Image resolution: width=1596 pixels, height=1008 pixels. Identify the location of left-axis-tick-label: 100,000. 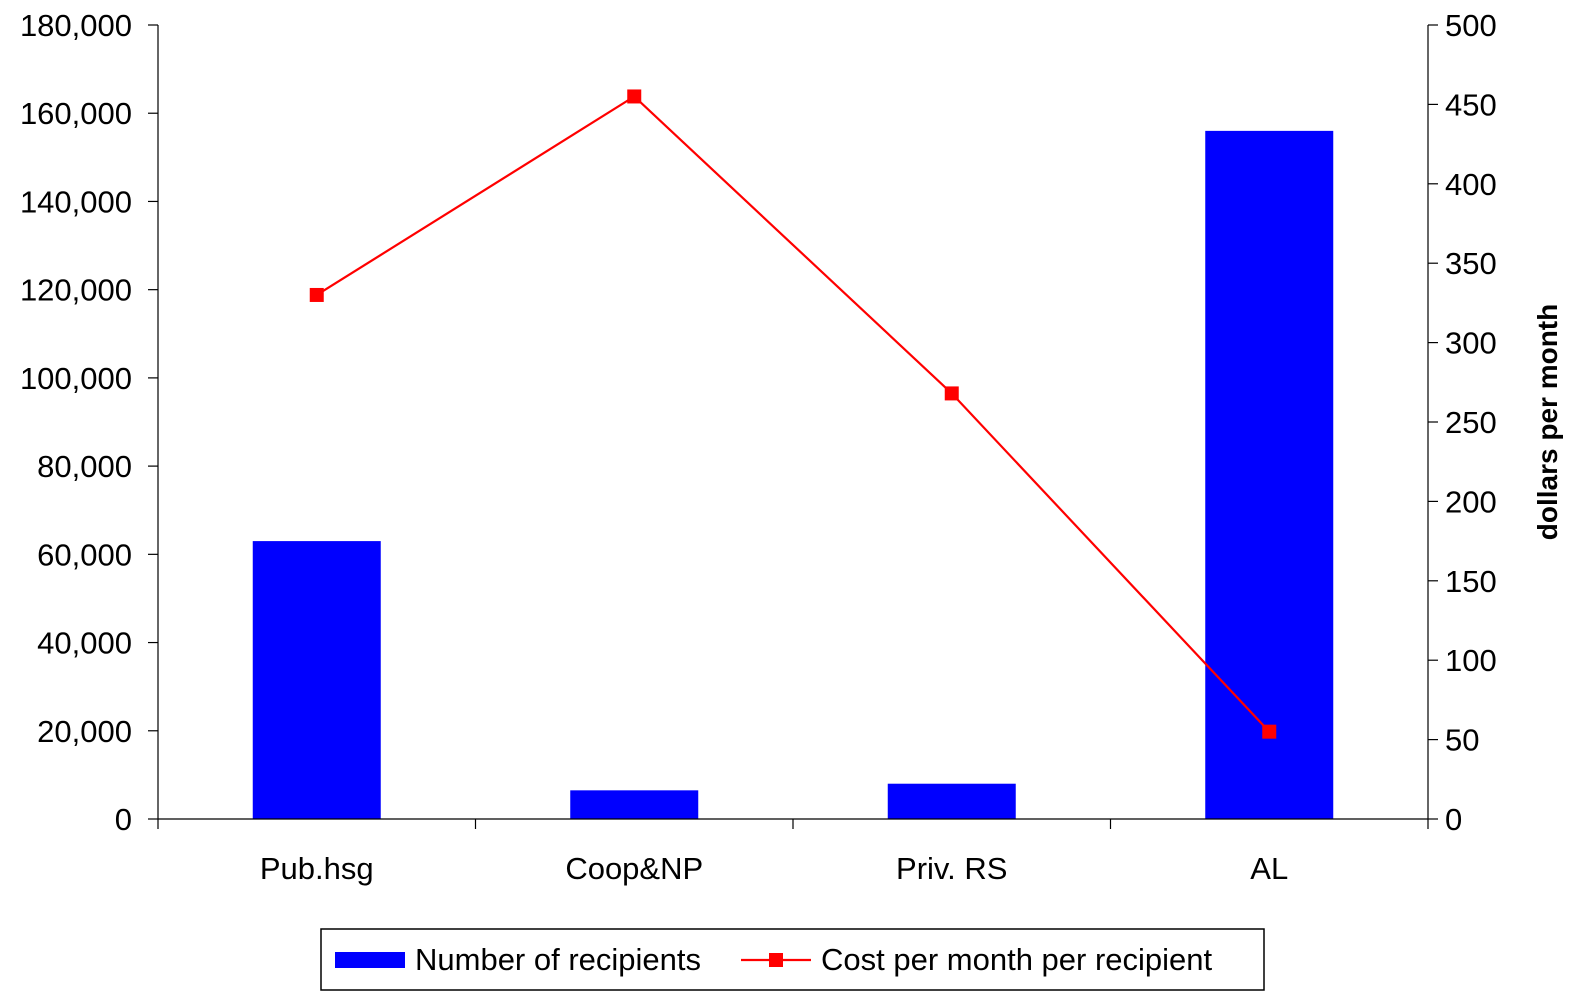
(76, 378).